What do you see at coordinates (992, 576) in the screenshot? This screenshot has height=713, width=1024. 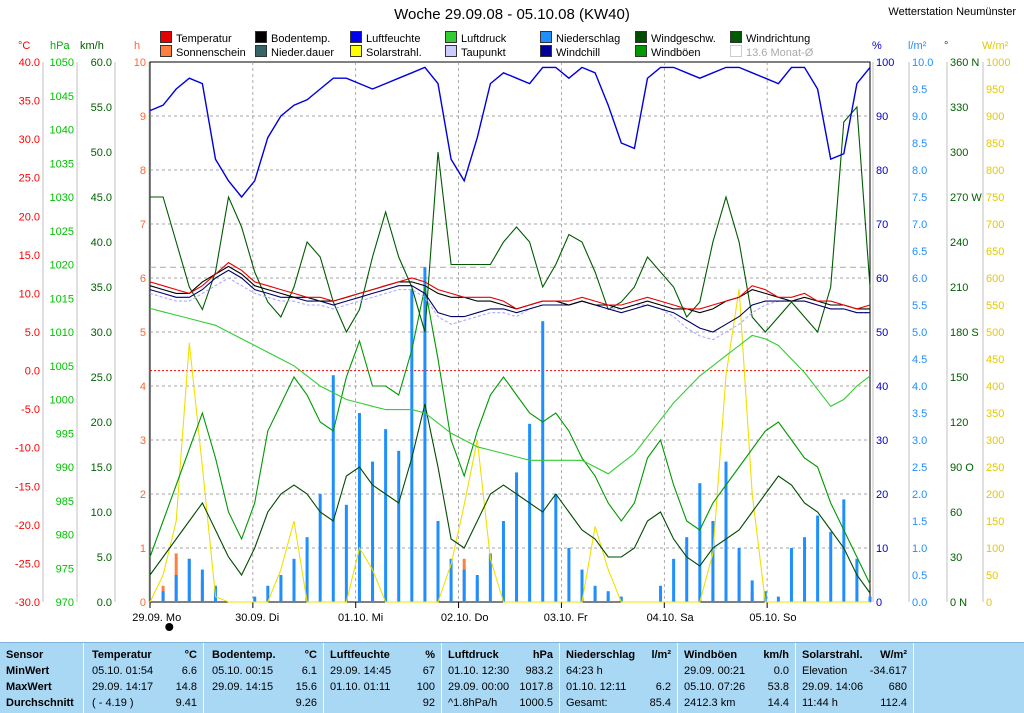 I see `axis-tick-solar: 50` at bounding box center [992, 576].